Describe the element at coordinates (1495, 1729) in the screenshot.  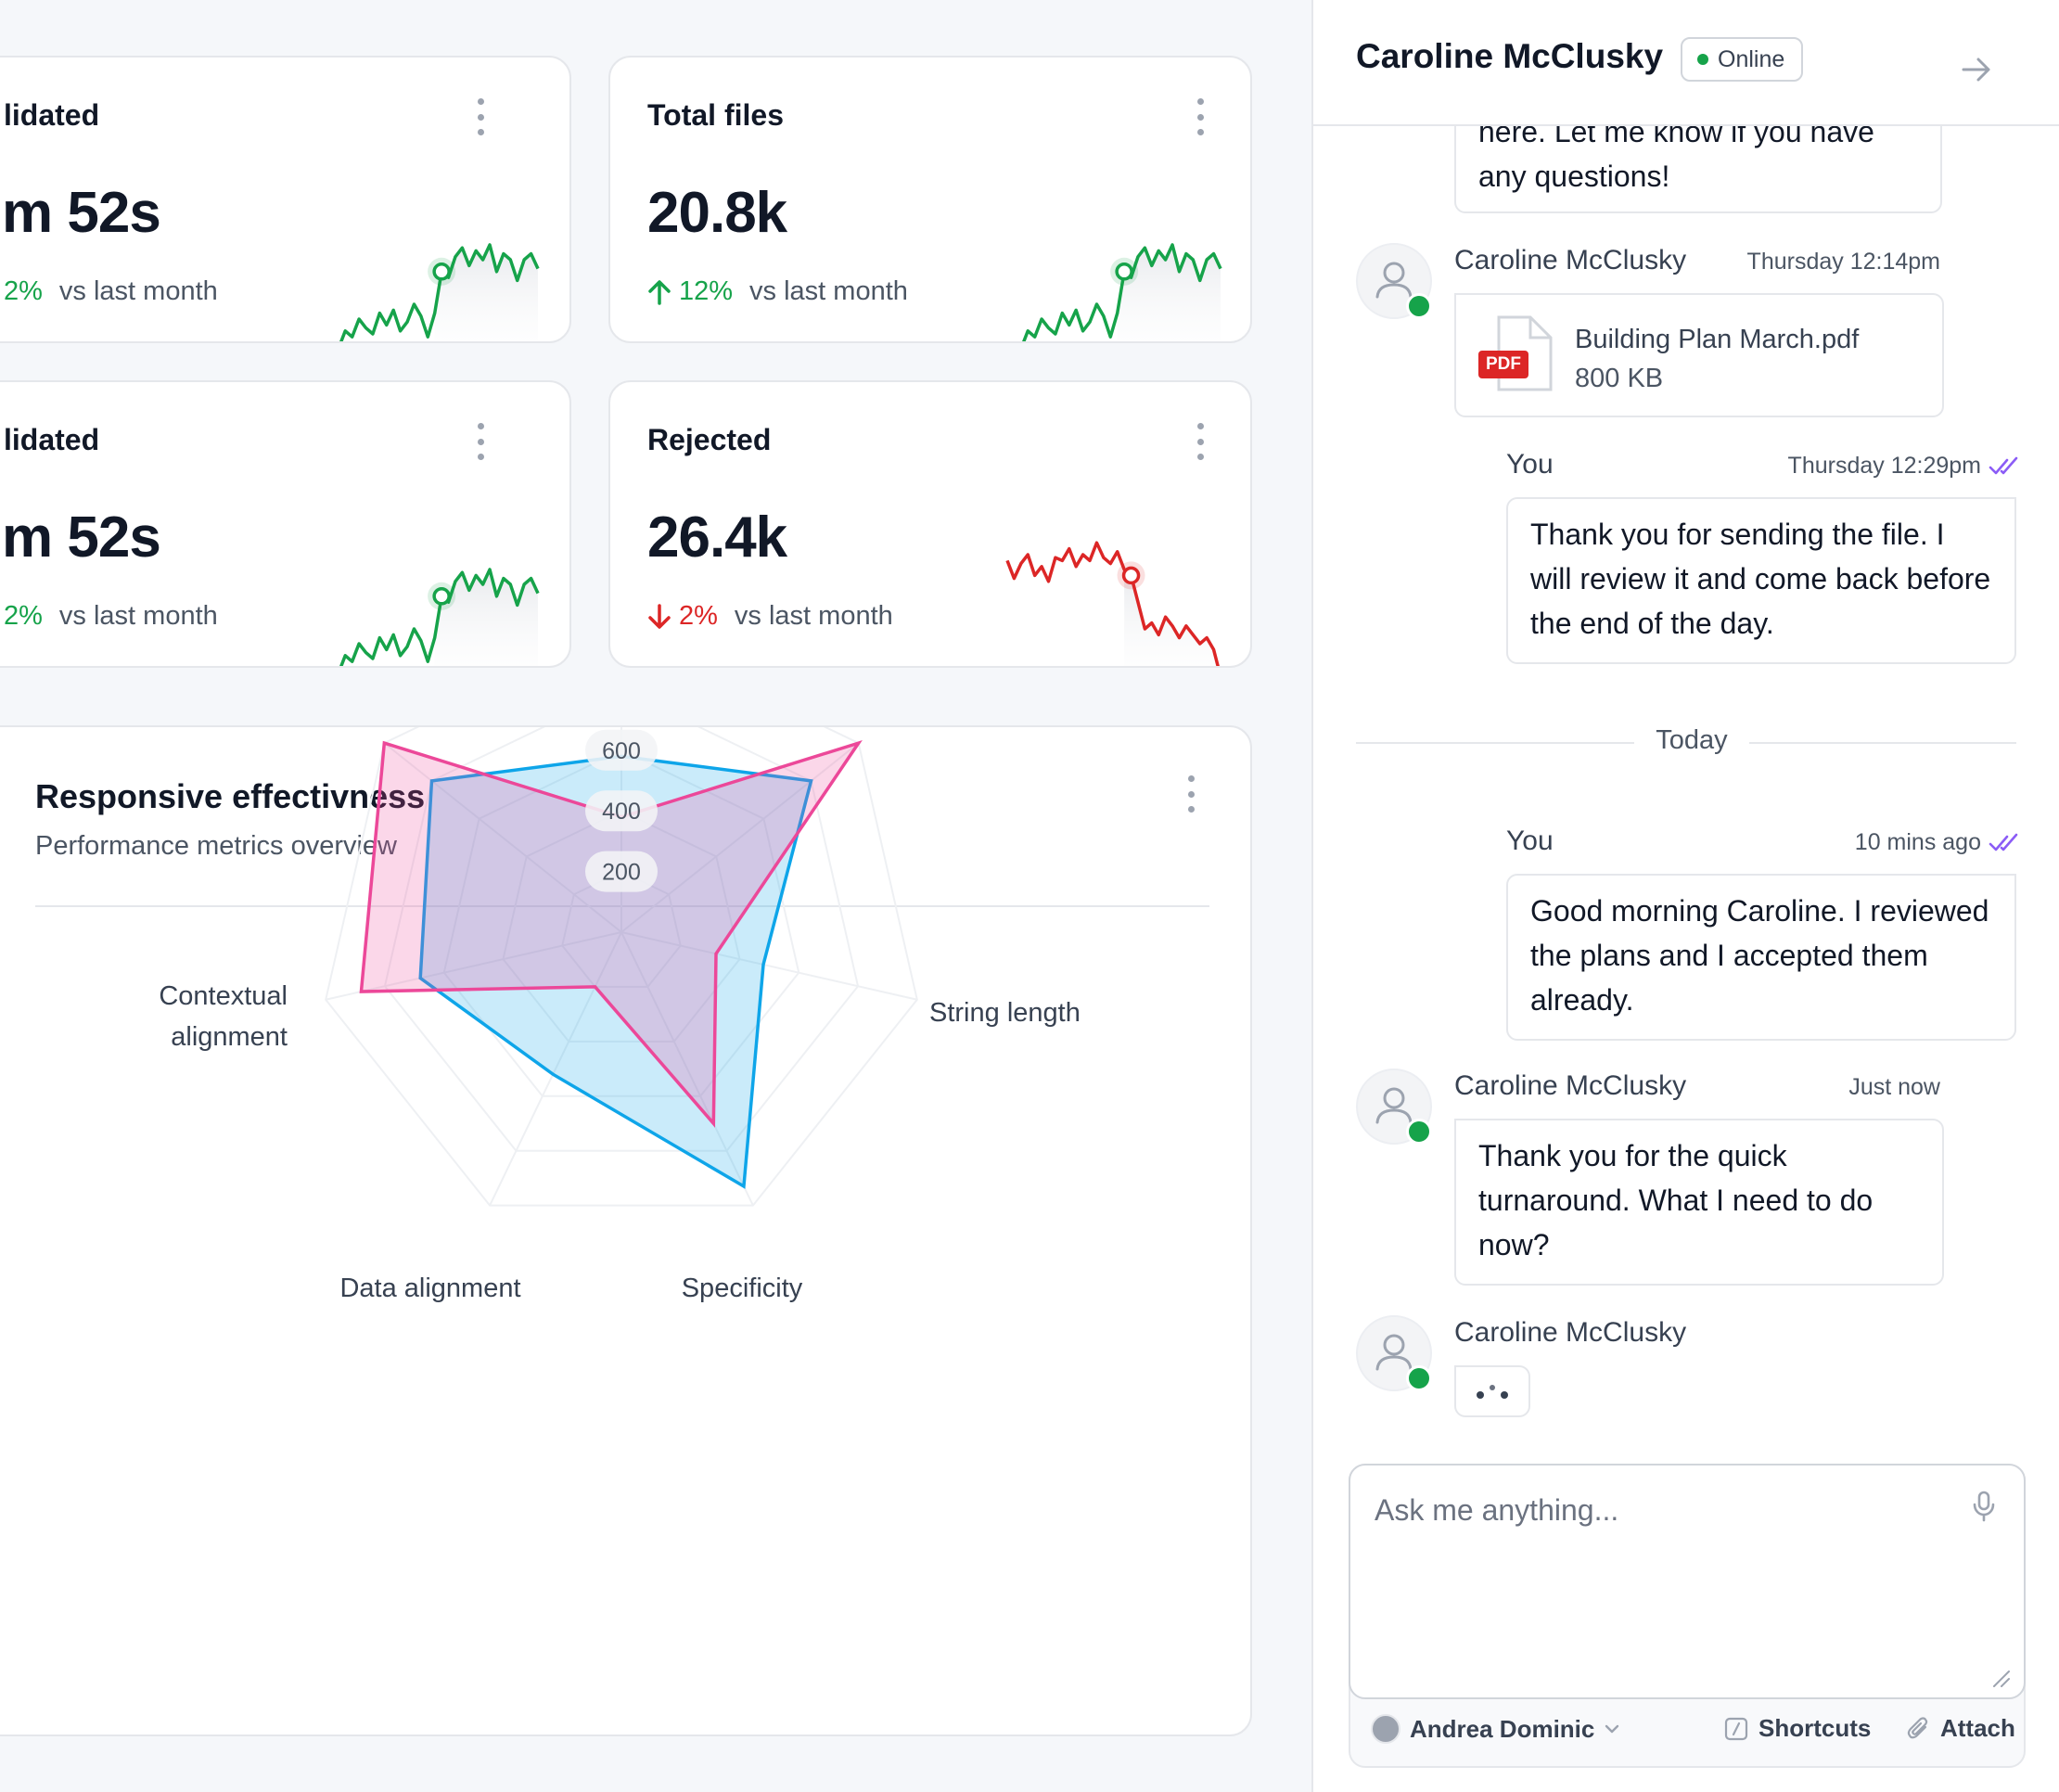
I see `user-selector: Andrea Dominic` at that location.